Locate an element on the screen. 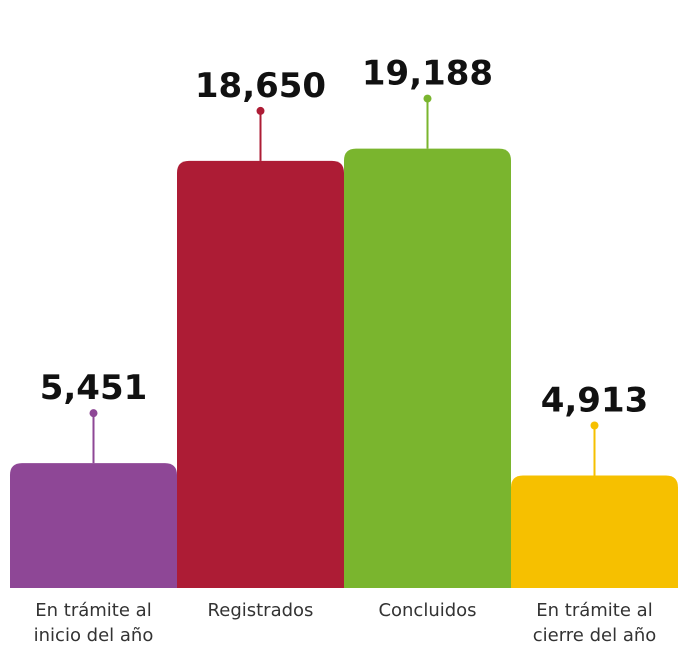 This screenshot has height=651, width=678. category-label: En trámite al cierre del año is located at coordinates (594, 623).